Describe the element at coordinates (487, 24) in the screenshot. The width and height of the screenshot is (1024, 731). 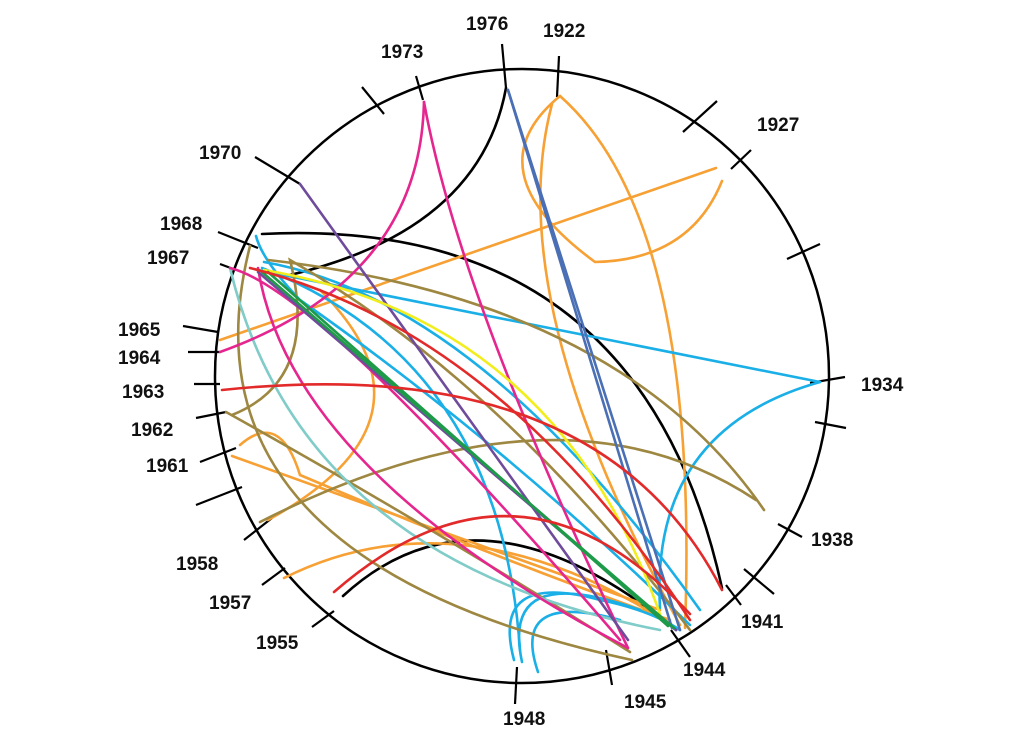
I see `year-label-1976: 1976` at that location.